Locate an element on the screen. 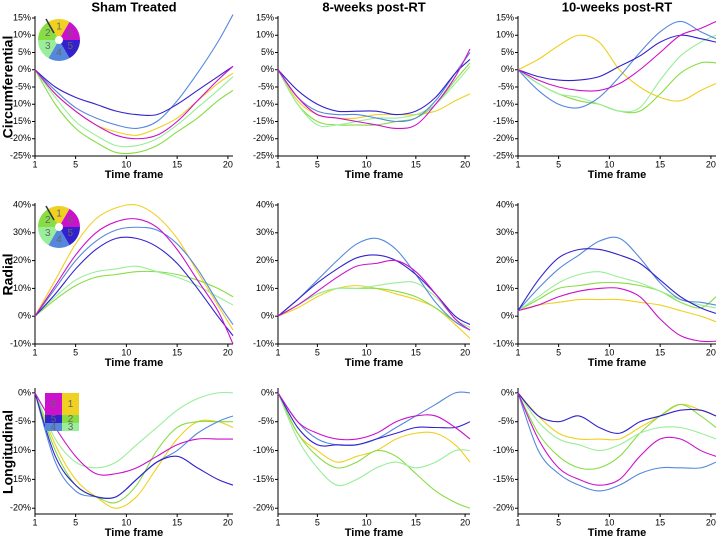  segment-label: 2 is located at coordinates (48, 33).